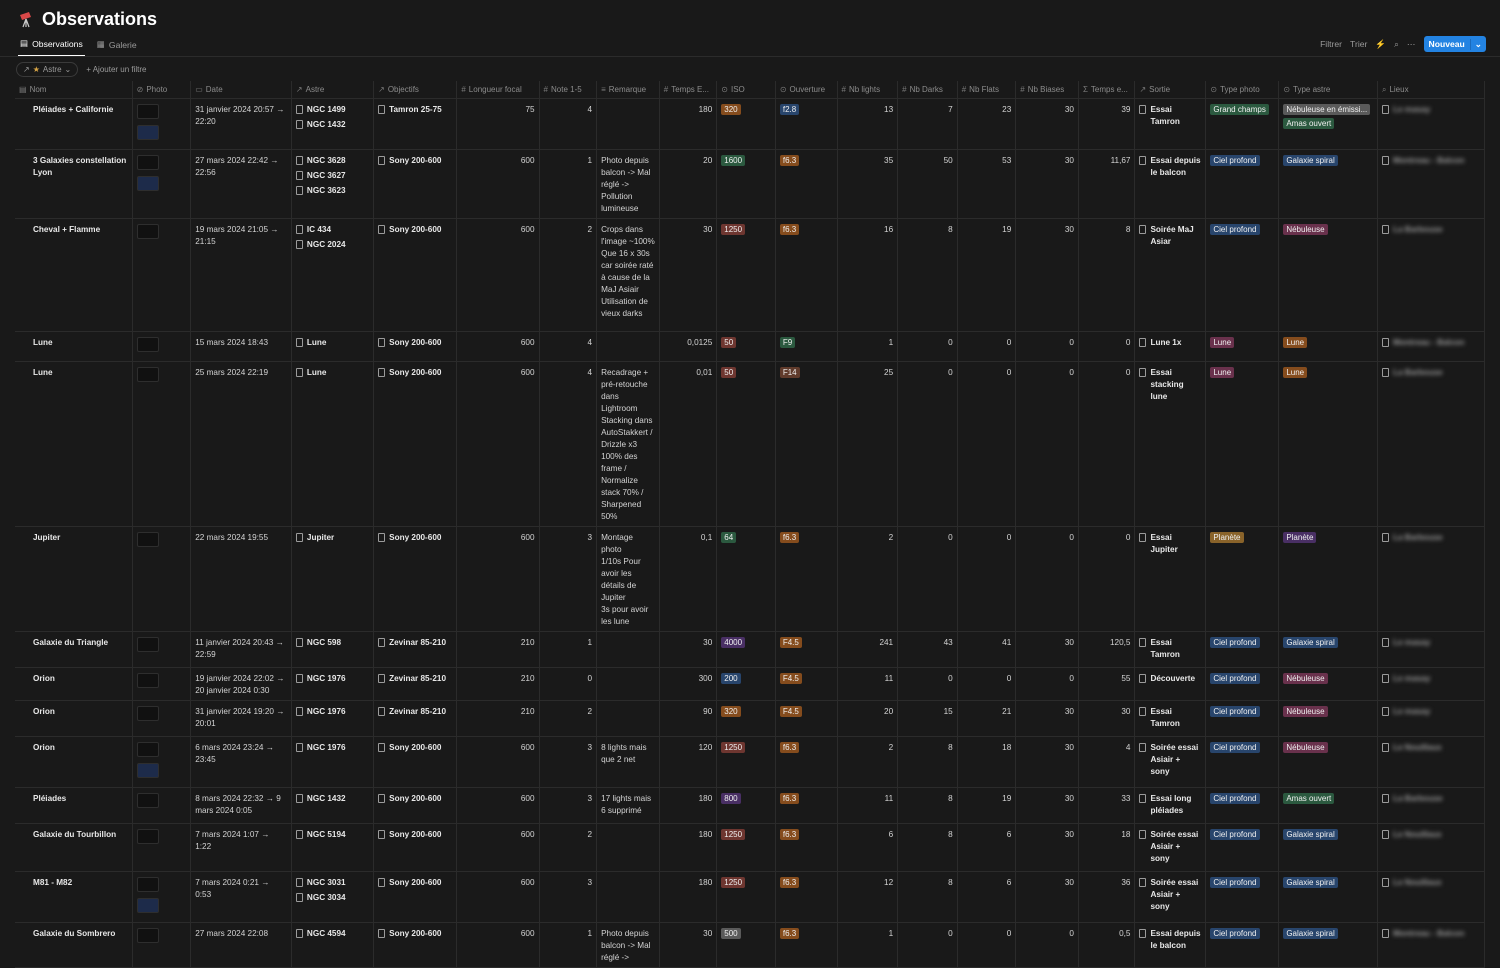  What do you see at coordinates (415, 110) in the screenshot?
I see `objectif-link: Tamron 25-75` at bounding box center [415, 110].